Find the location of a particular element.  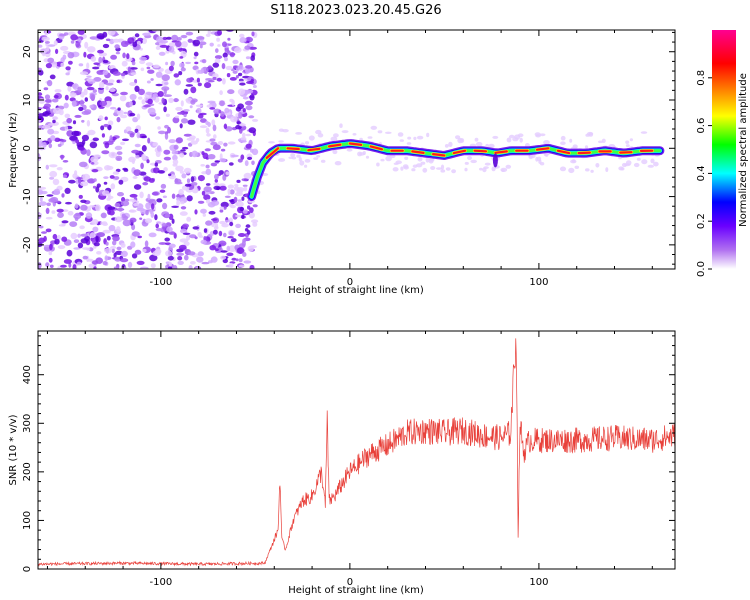

x-tick-label: 0 is located at coordinates (350, 282).